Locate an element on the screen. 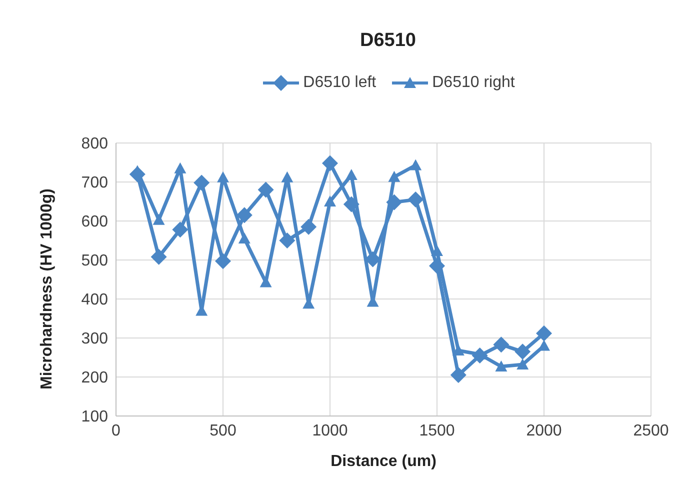  legend-label: D6510 left is located at coordinates (339, 83).